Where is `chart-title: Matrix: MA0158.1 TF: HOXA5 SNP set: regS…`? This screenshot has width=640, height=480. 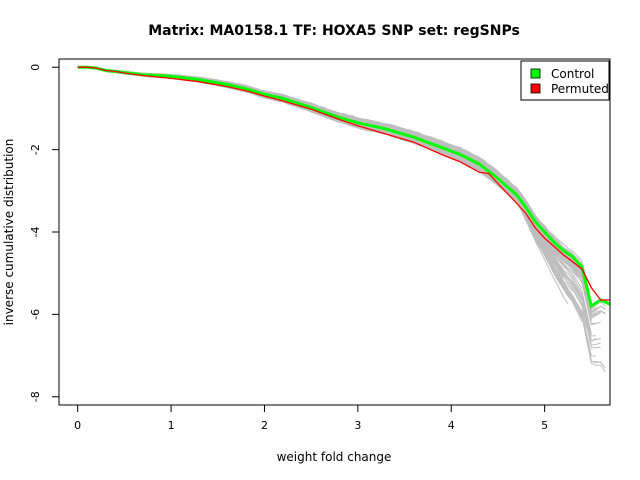
chart-title: Matrix: MA0158.1 TF: HOXA5 SNP set: regS… is located at coordinates (334, 31).